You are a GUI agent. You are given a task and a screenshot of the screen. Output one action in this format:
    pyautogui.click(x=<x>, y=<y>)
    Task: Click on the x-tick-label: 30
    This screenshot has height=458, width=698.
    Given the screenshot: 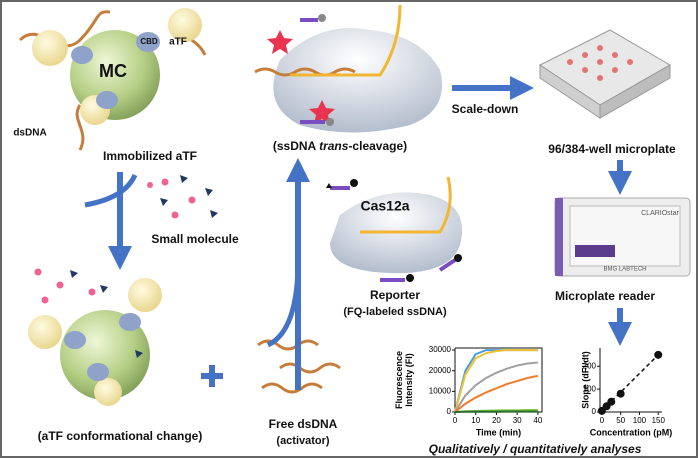 What is the action you would take?
    pyautogui.click(x=517, y=420)
    